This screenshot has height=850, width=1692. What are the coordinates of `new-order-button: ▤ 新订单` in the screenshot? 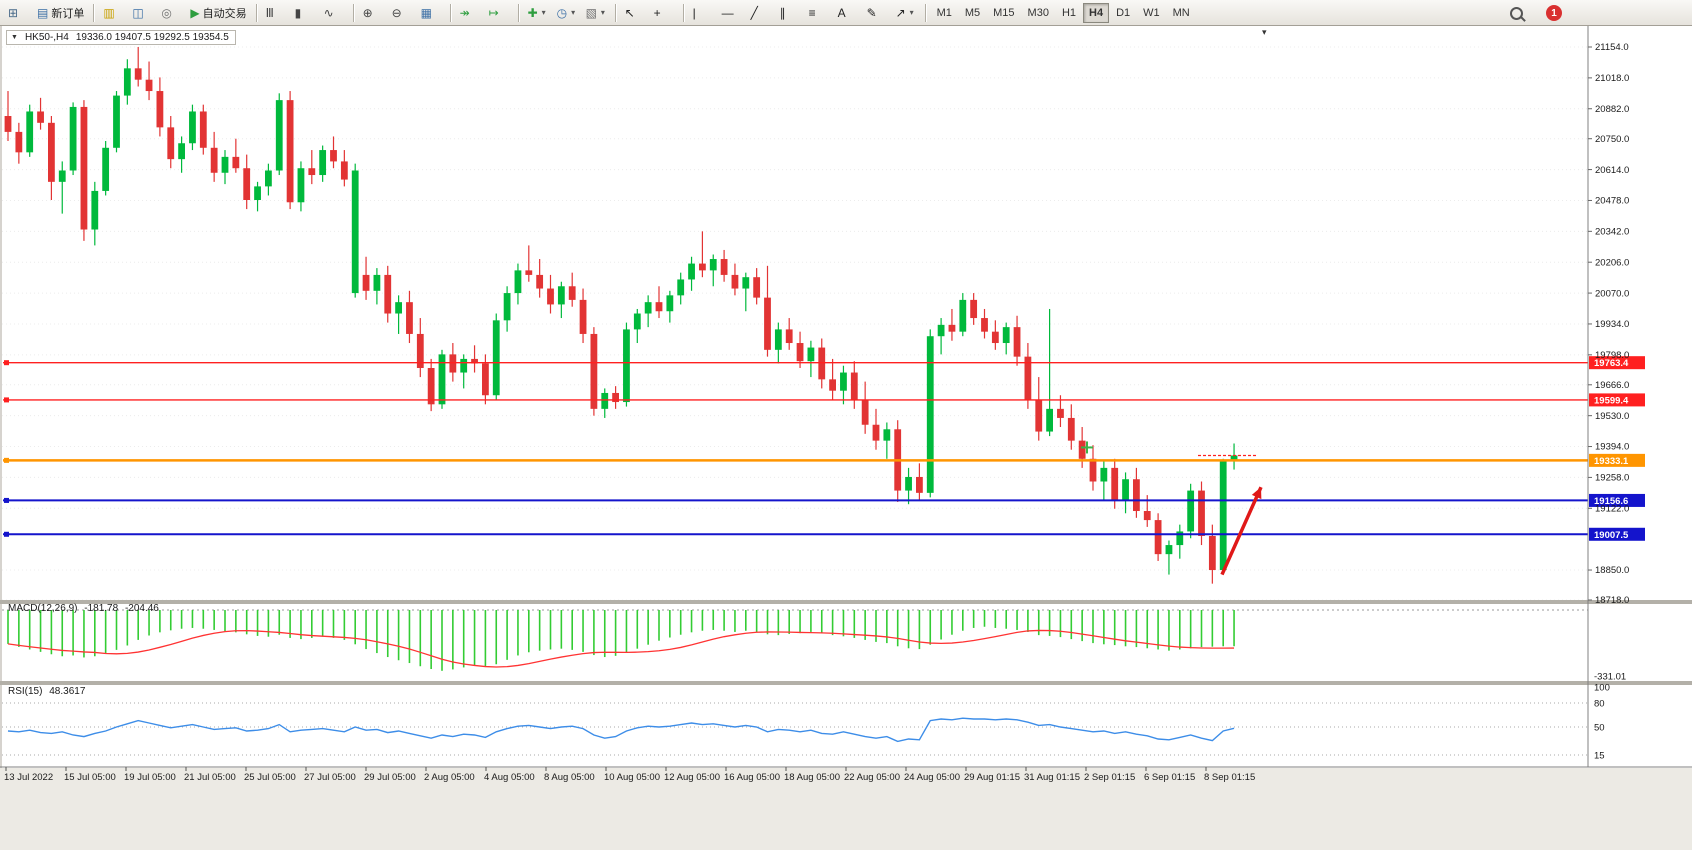 It's located at (60, 13).